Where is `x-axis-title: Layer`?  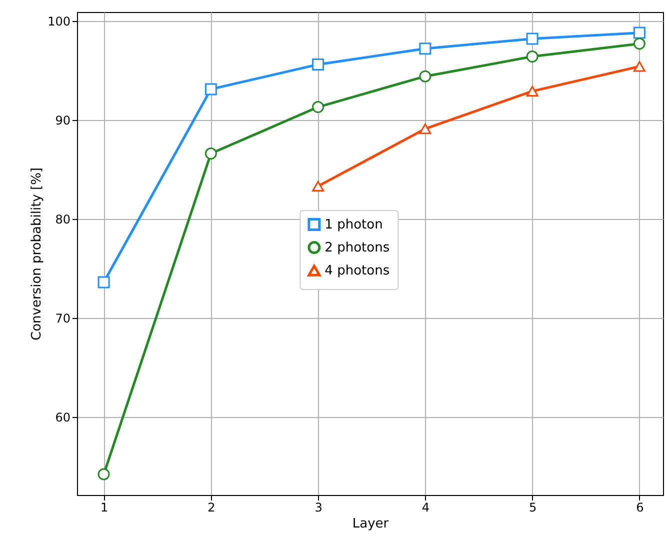 x-axis-title: Layer is located at coordinates (371, 524).